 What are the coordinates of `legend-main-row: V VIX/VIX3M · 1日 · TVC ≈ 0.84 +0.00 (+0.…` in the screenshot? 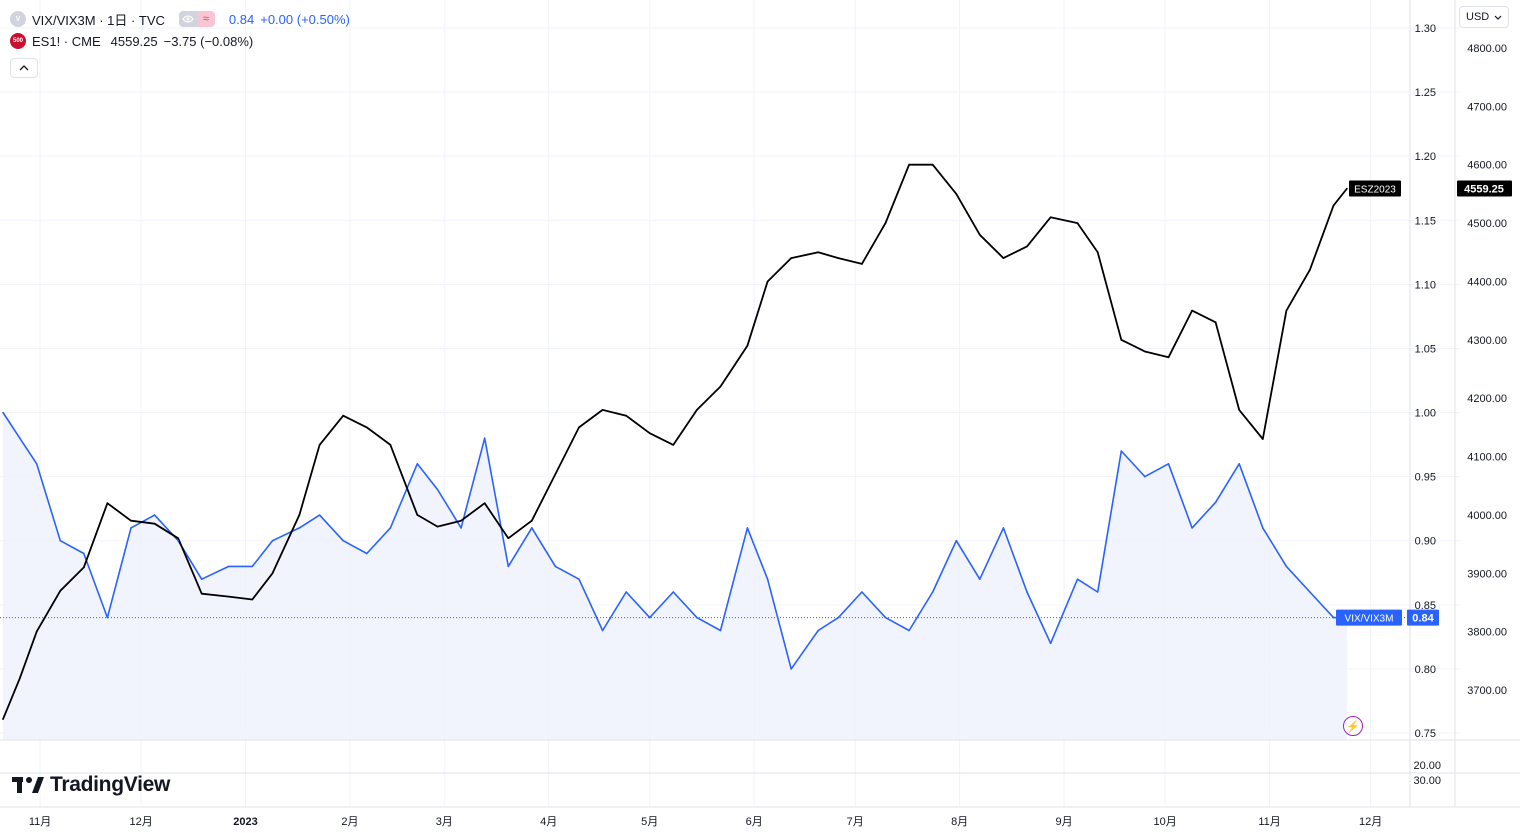 It's located at (180, 19).